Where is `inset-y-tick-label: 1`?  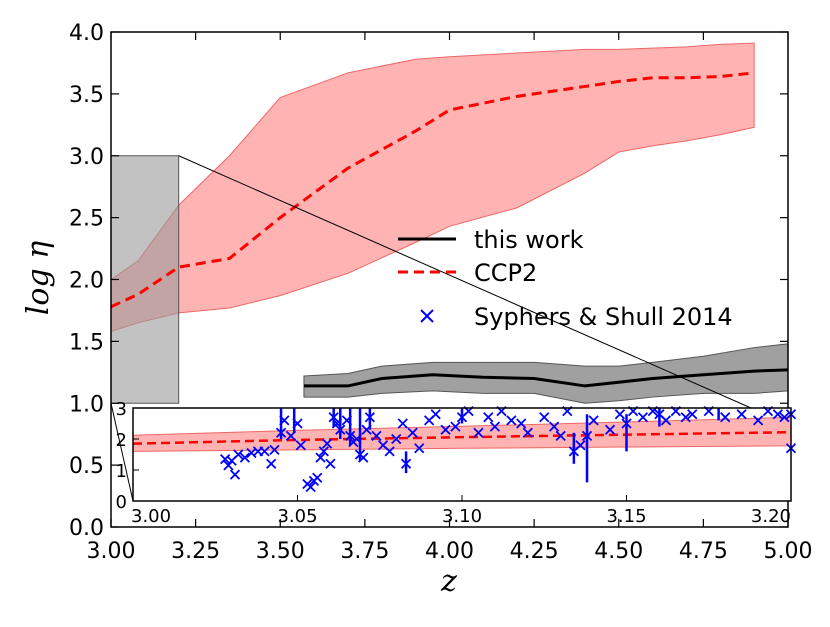 inset-y-tick-label: 1 is located at coordinates (121, 471).